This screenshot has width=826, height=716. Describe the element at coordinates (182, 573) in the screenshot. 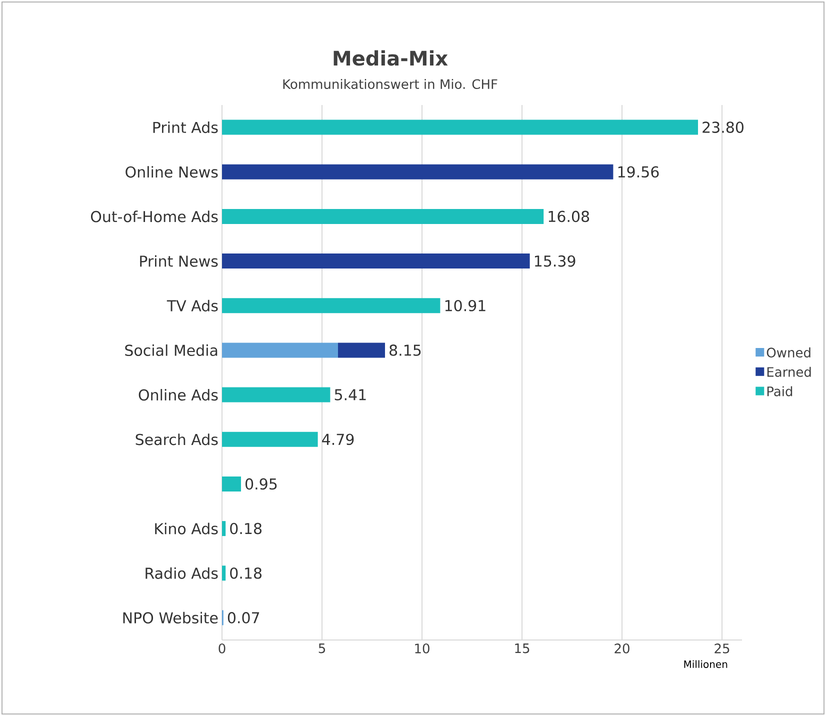

I see `y-tick-label: Radio Ads` at that location.